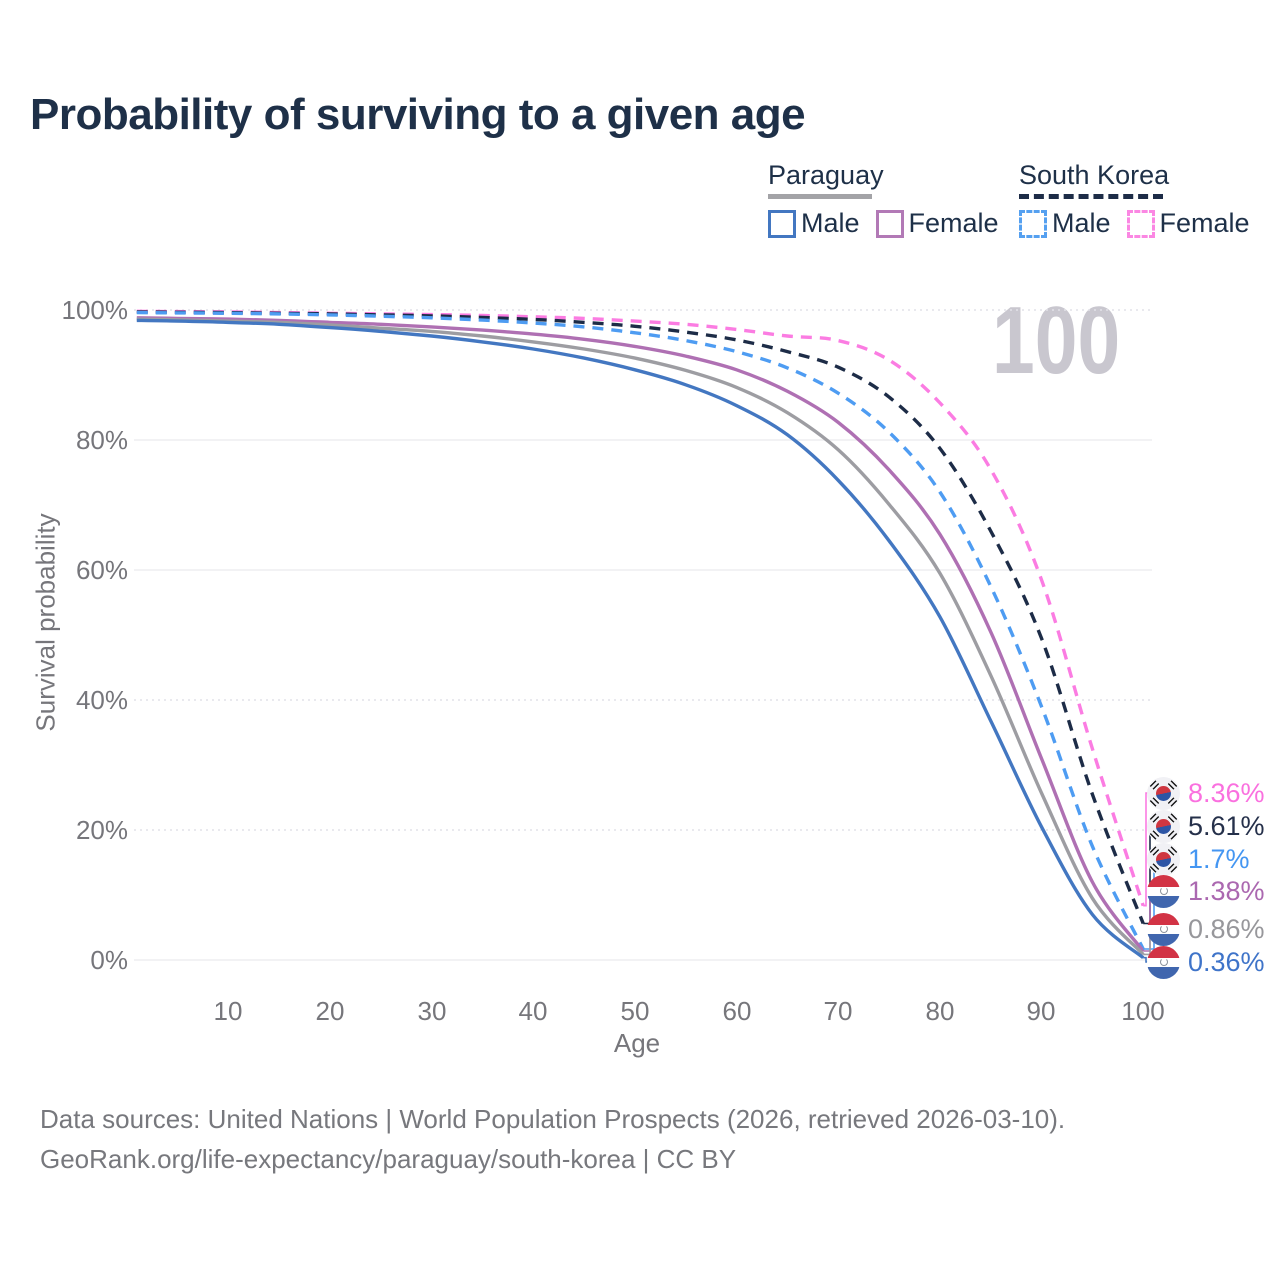  Describe the element at coordinates (418, 114) in the screenshot. I see `page-title: Probability of surviving to a given age` at that location.